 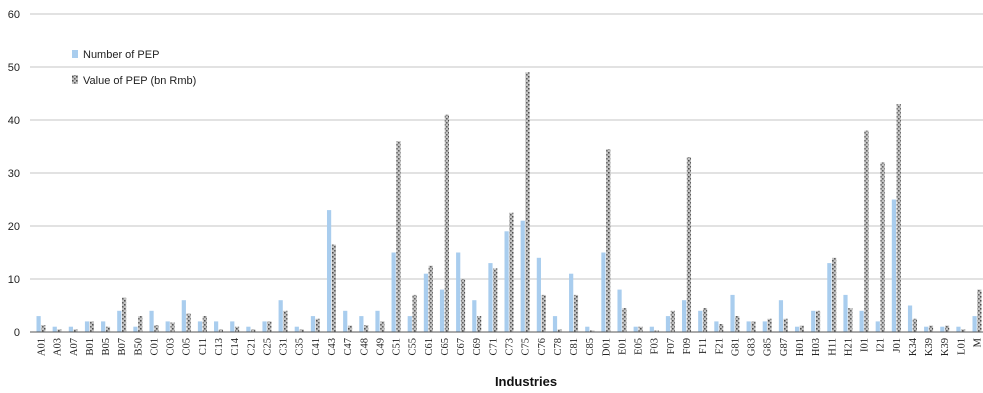 I want to click on x-tick-label: G81, so click(x=735, y=347).